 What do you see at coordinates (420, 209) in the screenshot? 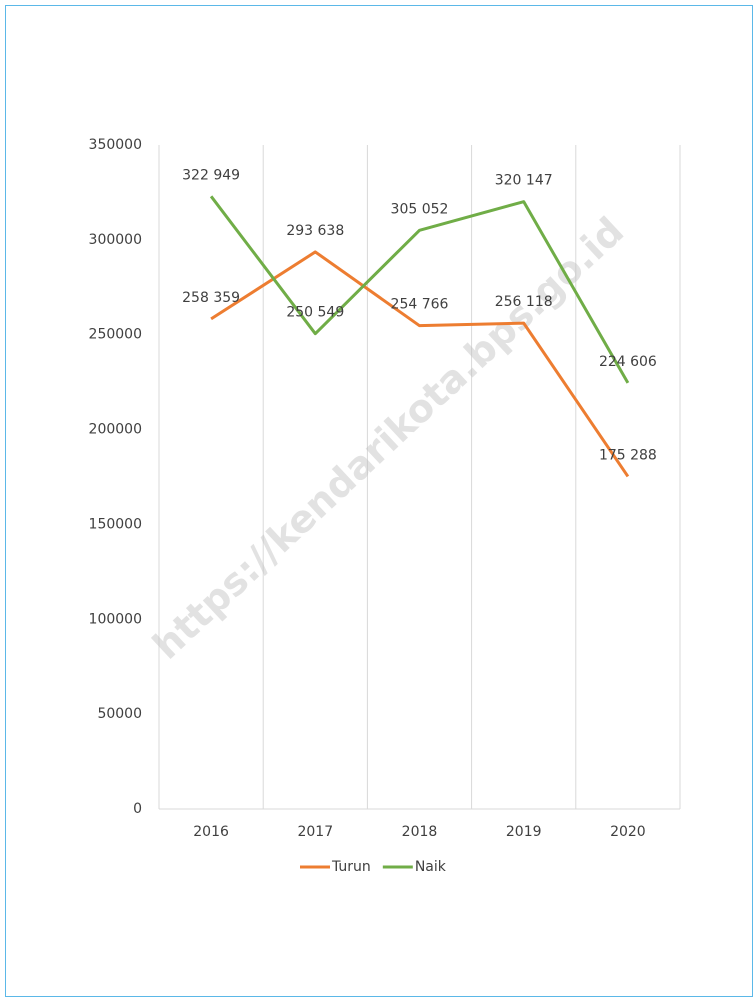
I see `data-label: 305 052` at bounding box center [420, 209].